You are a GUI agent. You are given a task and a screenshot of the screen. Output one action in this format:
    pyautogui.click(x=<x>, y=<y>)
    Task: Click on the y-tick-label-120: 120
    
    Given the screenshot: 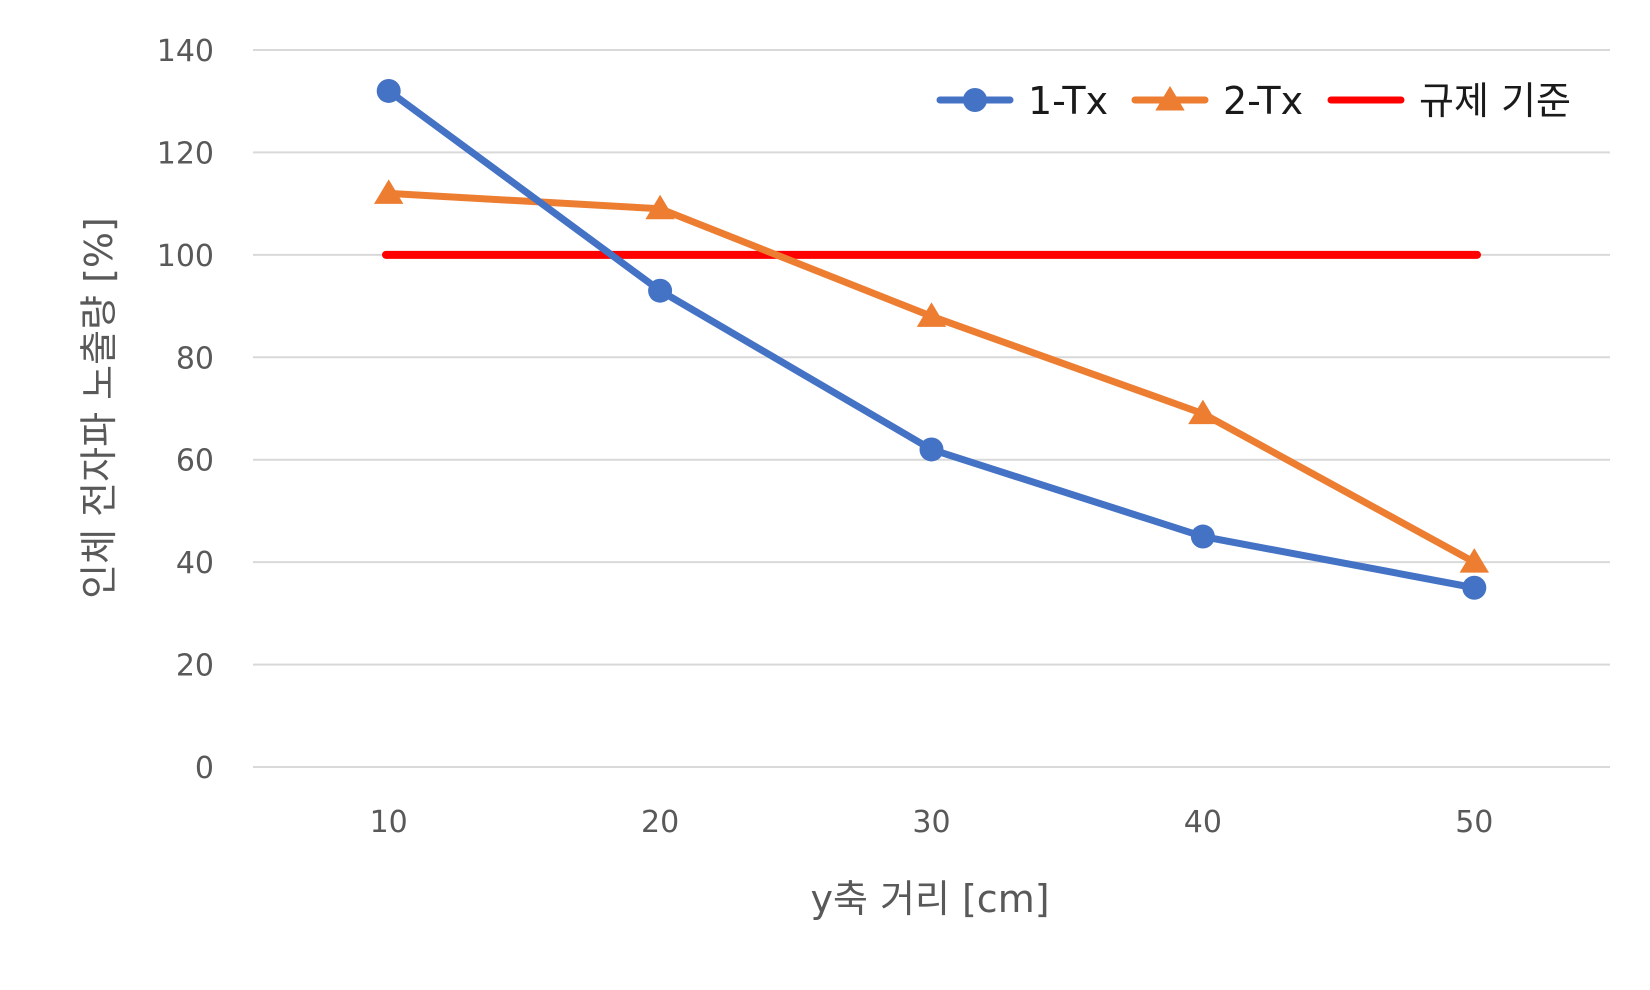 What is the action you would take?
    pyautogui.click(x=185, y=153)
    